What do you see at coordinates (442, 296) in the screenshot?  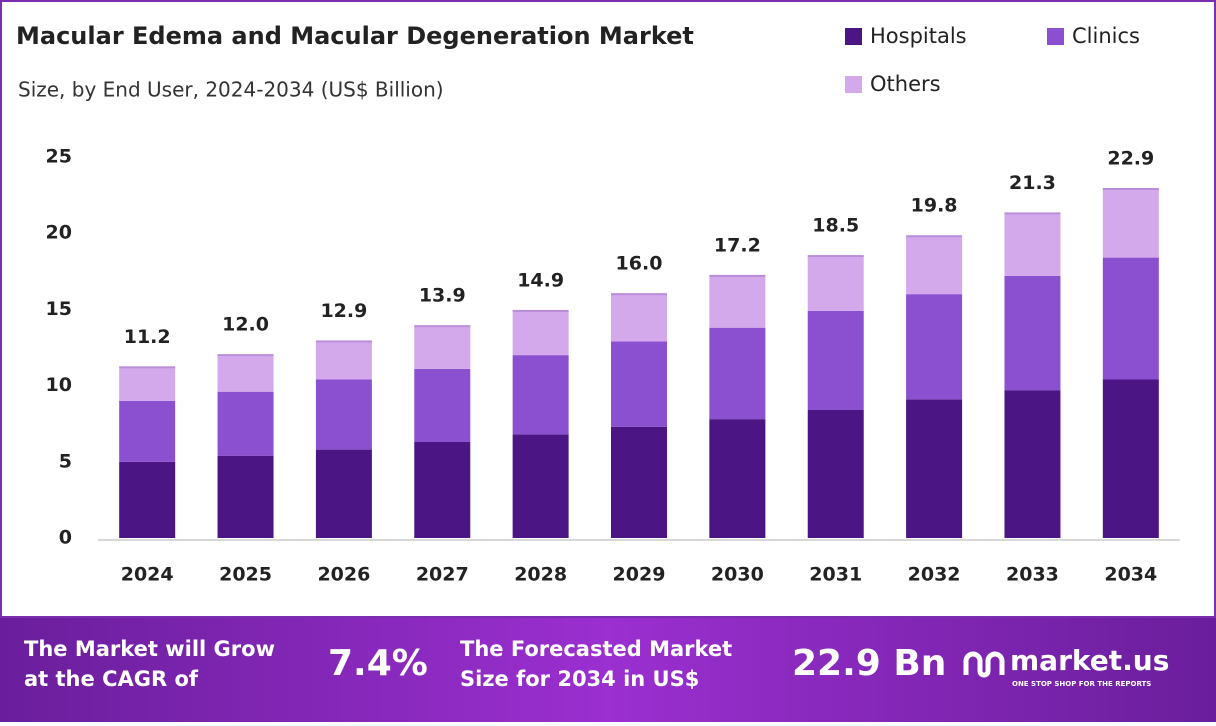 I see `total-label: 13.9` at bounding box center [442, 296].